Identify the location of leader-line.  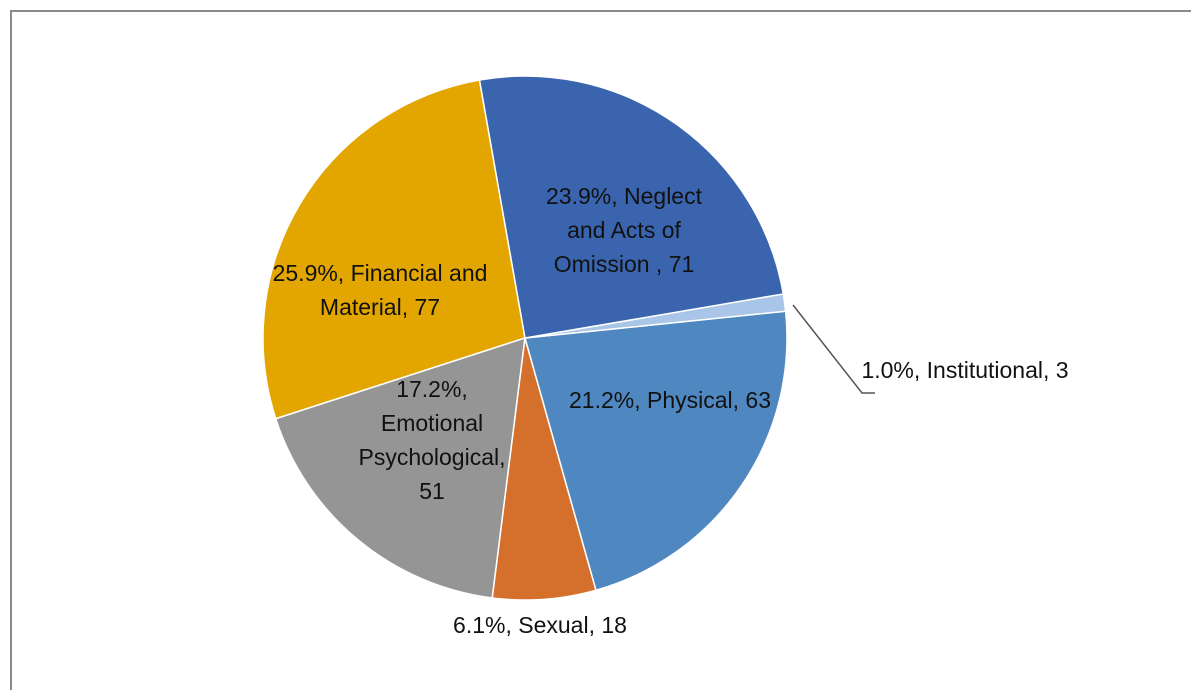
(833, 349).